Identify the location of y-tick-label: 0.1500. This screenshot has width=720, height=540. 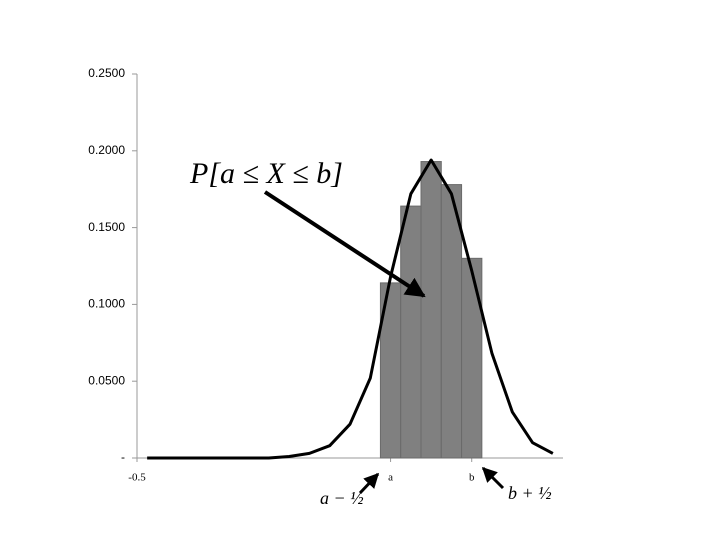
(106, 227).